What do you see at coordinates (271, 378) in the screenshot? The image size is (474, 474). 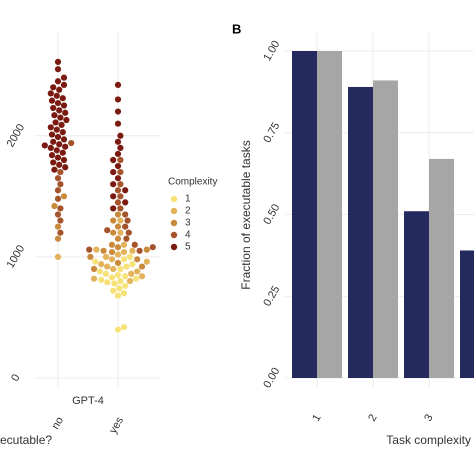 I see `y-tick-label: 0.00` at bounding box center [271, 378].